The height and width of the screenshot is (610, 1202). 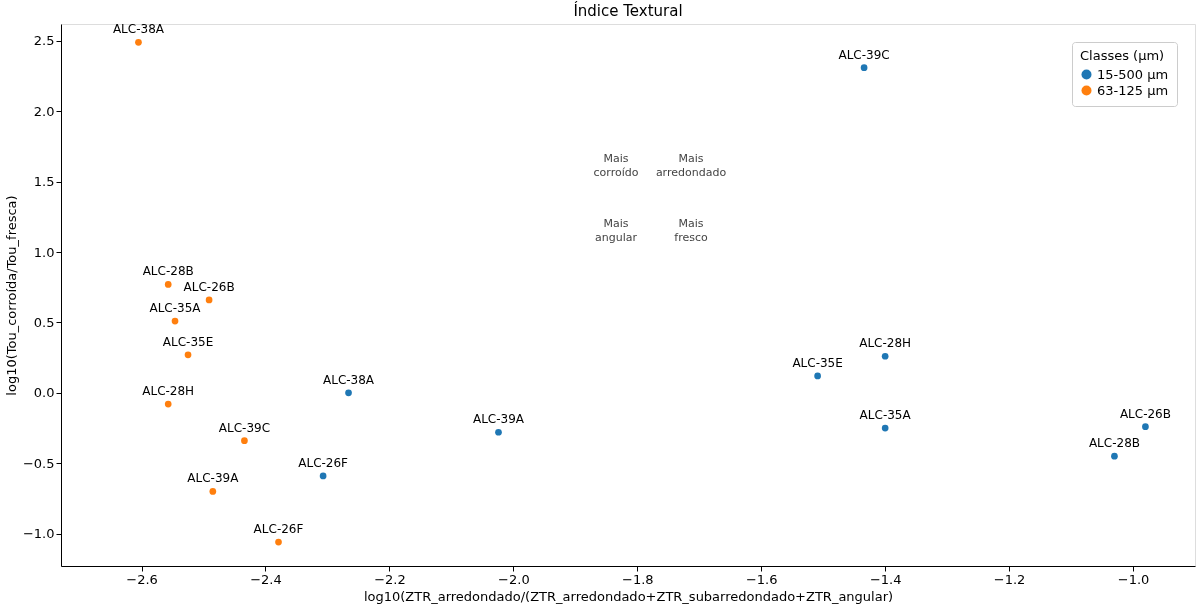 I want to click on y-tick-label: −1.0, so click(x=38, y=534).